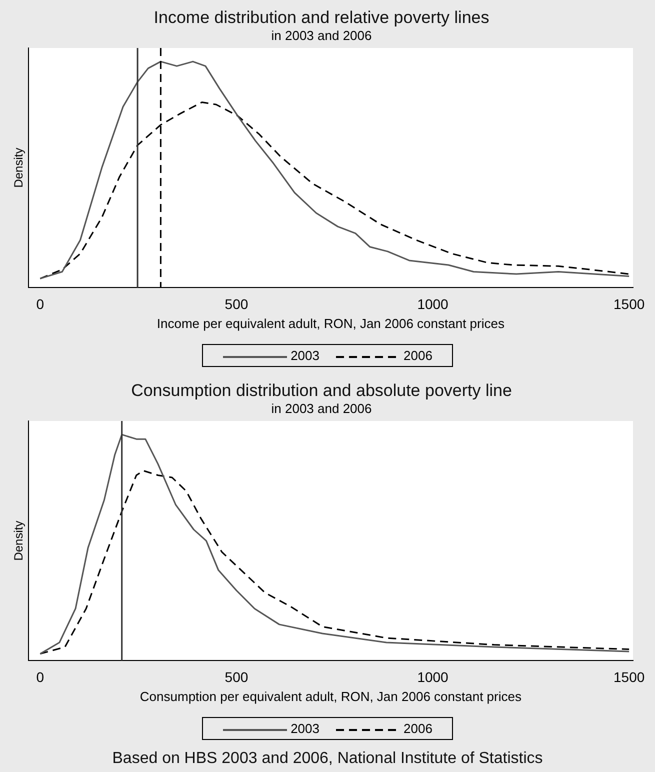 This screenshot has height=772, width=655. What do you see at coordinates (321, 390) in the screenshot?
I see `chart-title: Consumption distribution and absolute poverty line` at bounding box center [321, 390].